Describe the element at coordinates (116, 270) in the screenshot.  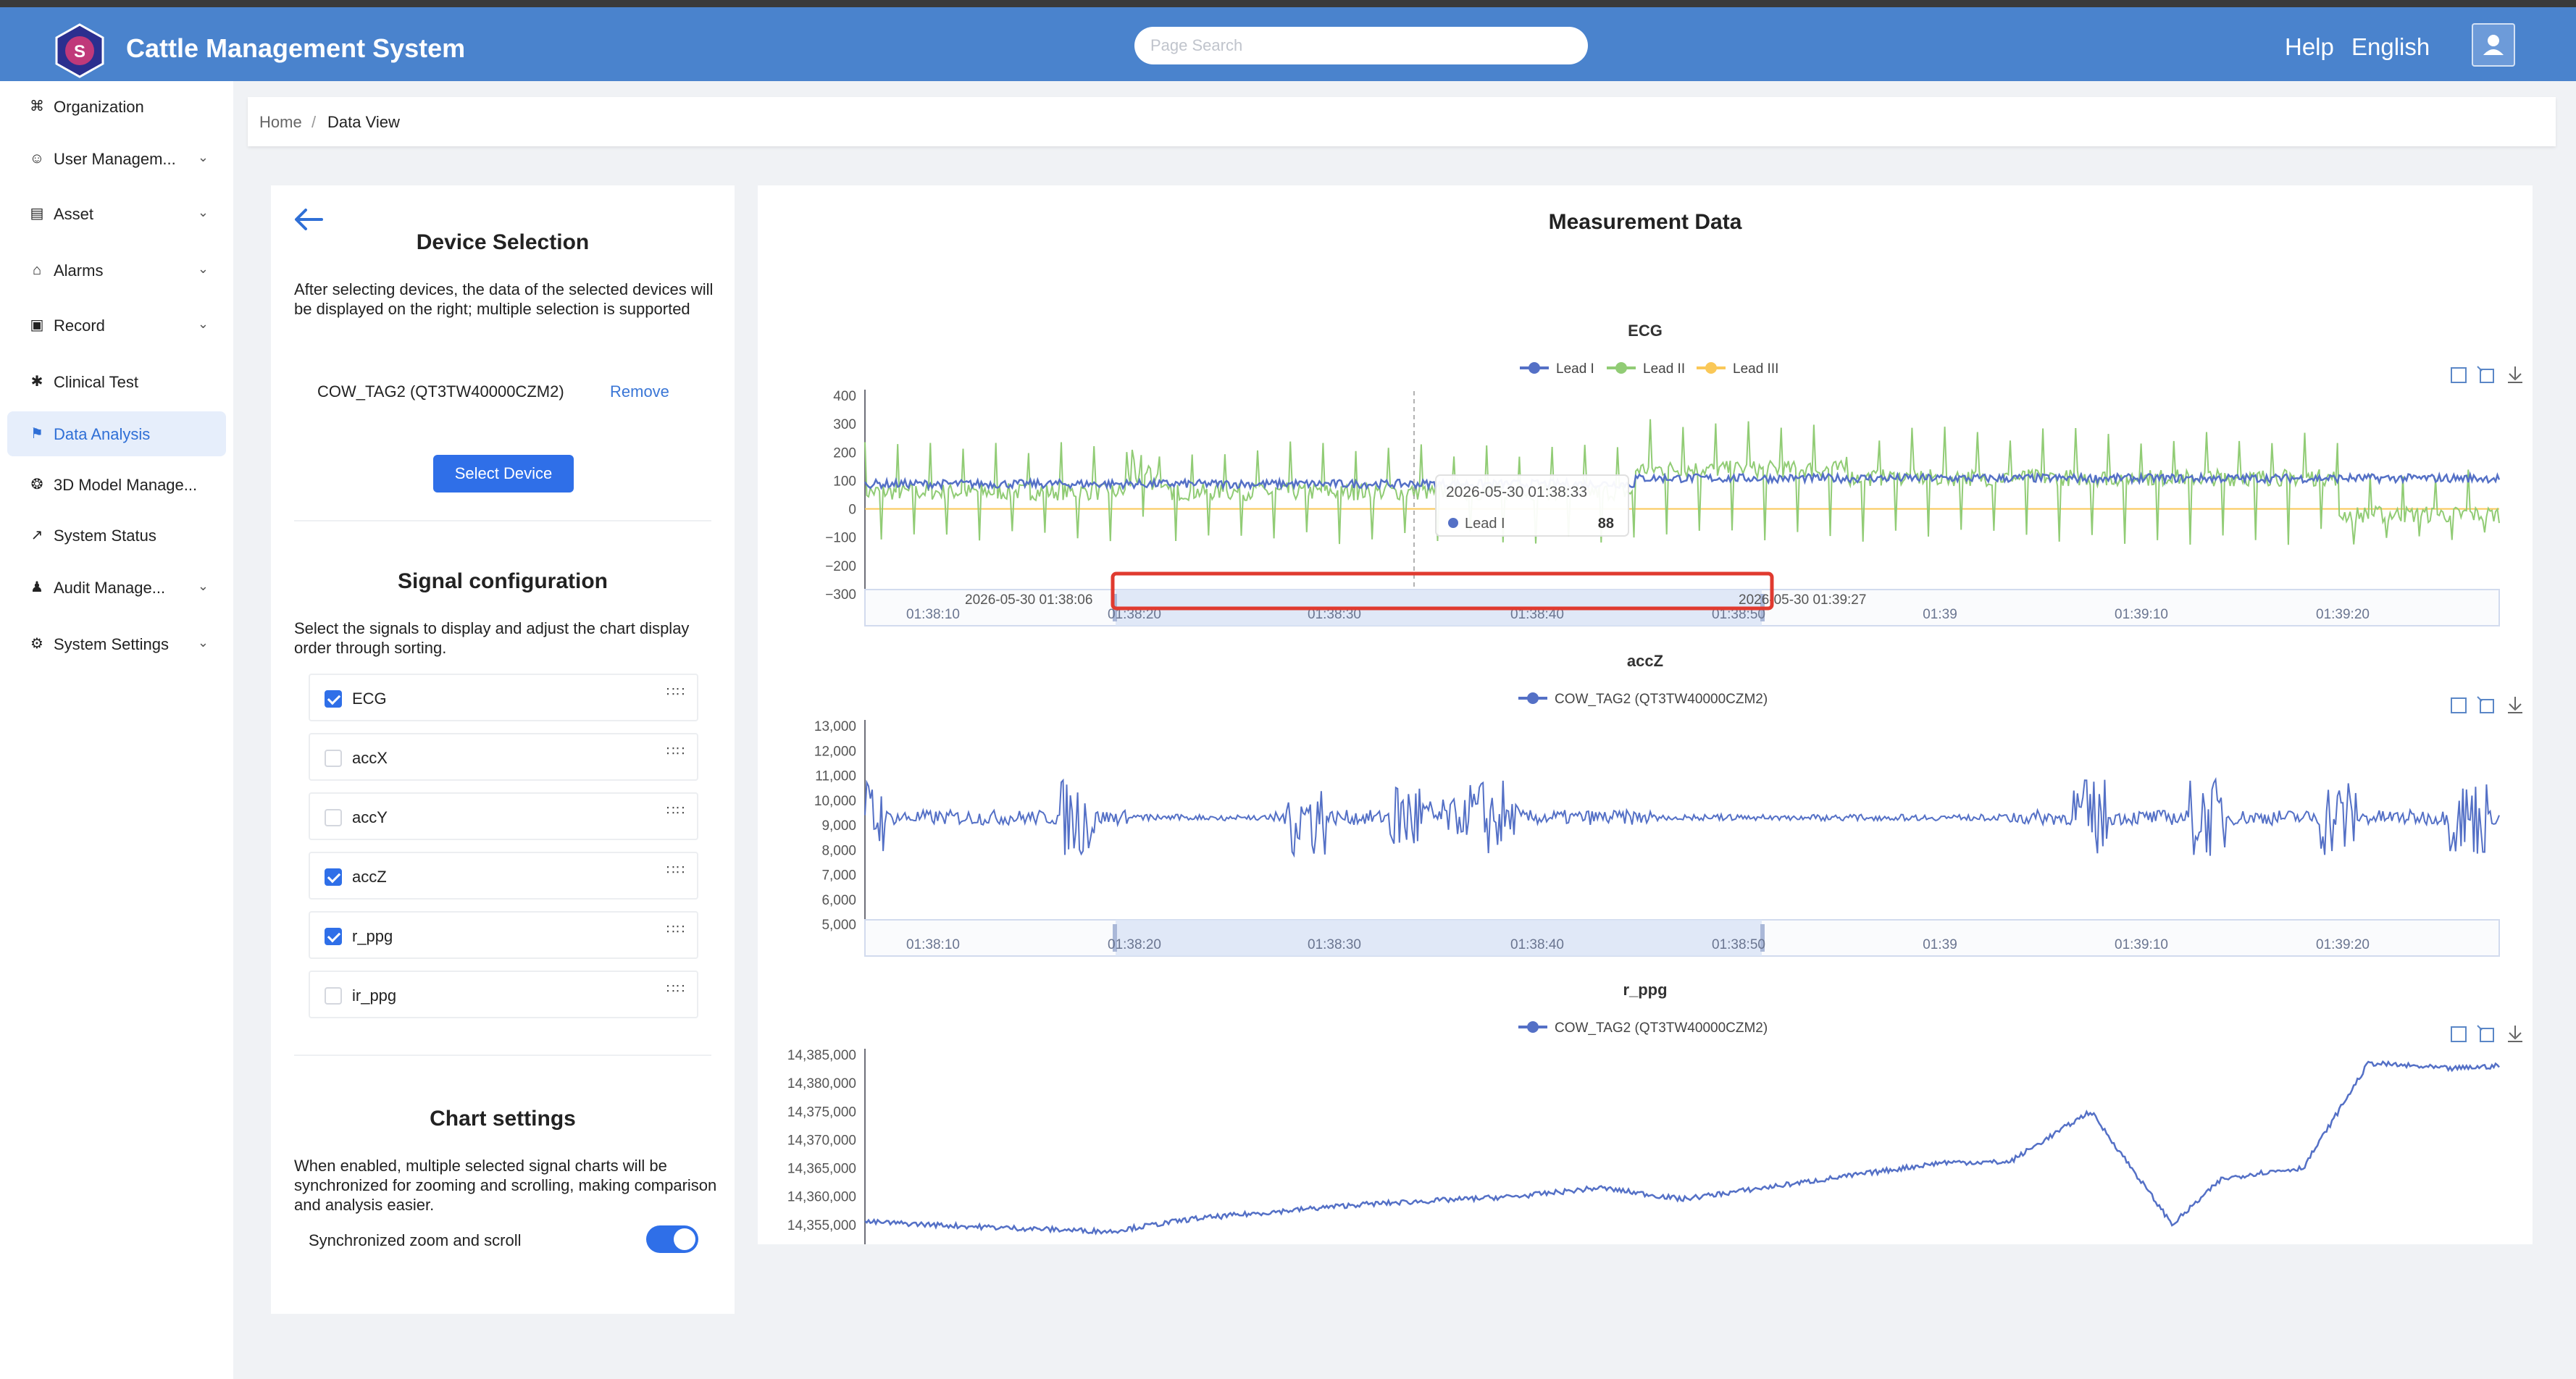
I see `sidebar-item-alarms: ⌂ Alarms ⌄` at that location.